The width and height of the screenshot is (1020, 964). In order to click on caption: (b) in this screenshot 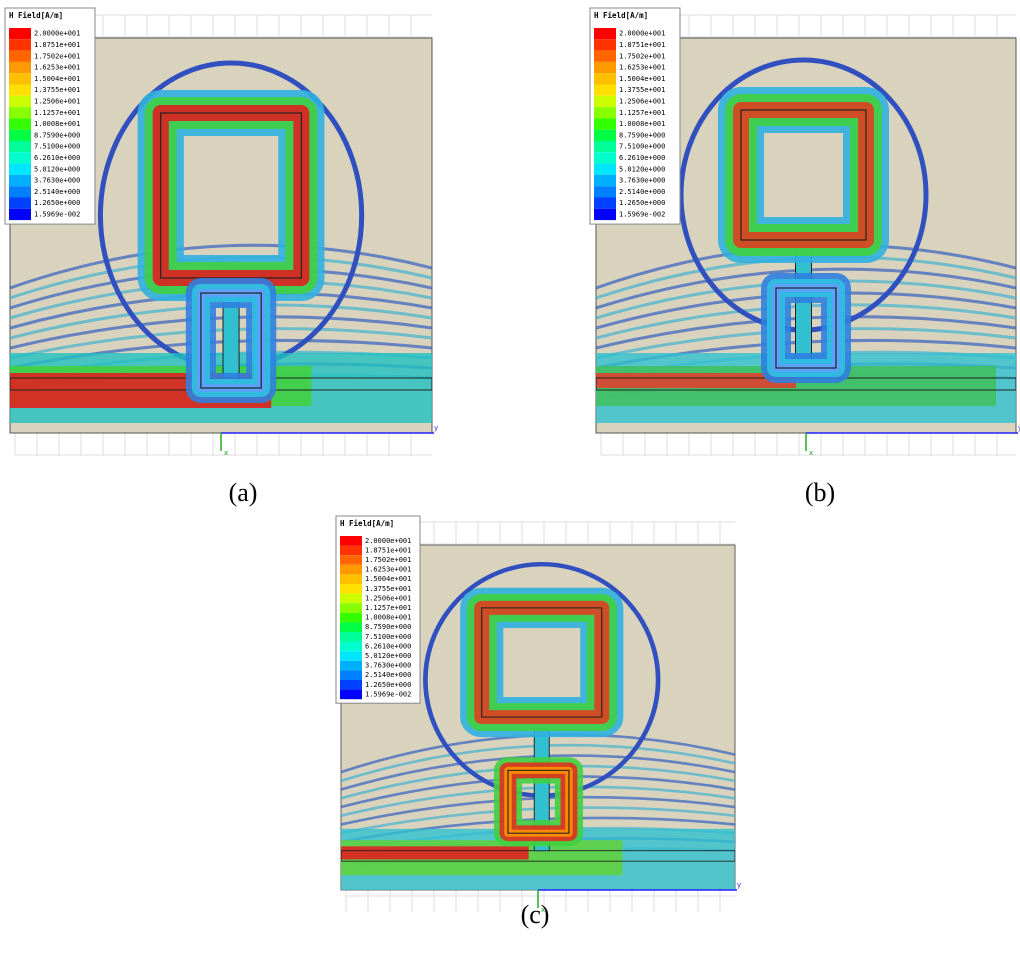, I will do `click(820, 492)`.